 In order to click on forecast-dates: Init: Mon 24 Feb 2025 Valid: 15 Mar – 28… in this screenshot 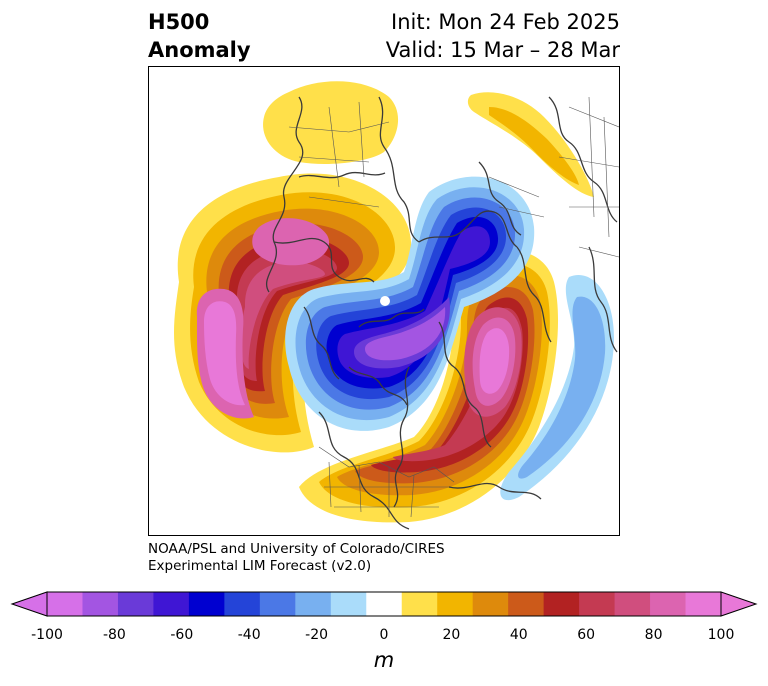, I will do `click(503, 36)`.